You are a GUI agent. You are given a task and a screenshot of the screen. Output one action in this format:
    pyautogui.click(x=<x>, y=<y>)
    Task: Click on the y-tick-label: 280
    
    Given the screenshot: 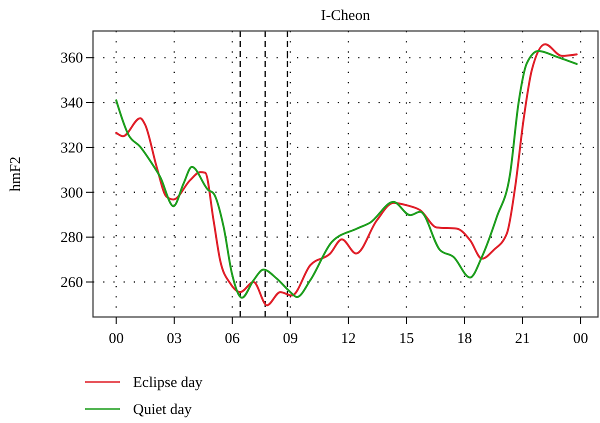 What is the action you would take?
    pyautogui.click(x=71, y=238)
    